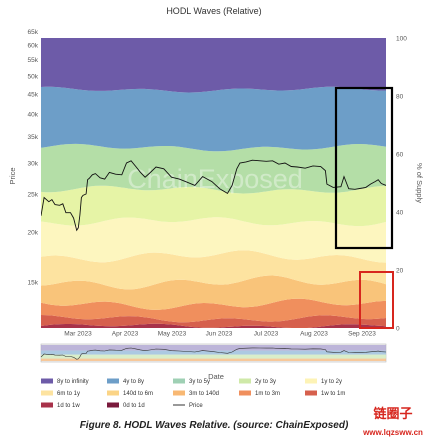  Describe the element at coordinates (400, 96) in the screenshot. I see `supply-tick-label: 80` at that location.